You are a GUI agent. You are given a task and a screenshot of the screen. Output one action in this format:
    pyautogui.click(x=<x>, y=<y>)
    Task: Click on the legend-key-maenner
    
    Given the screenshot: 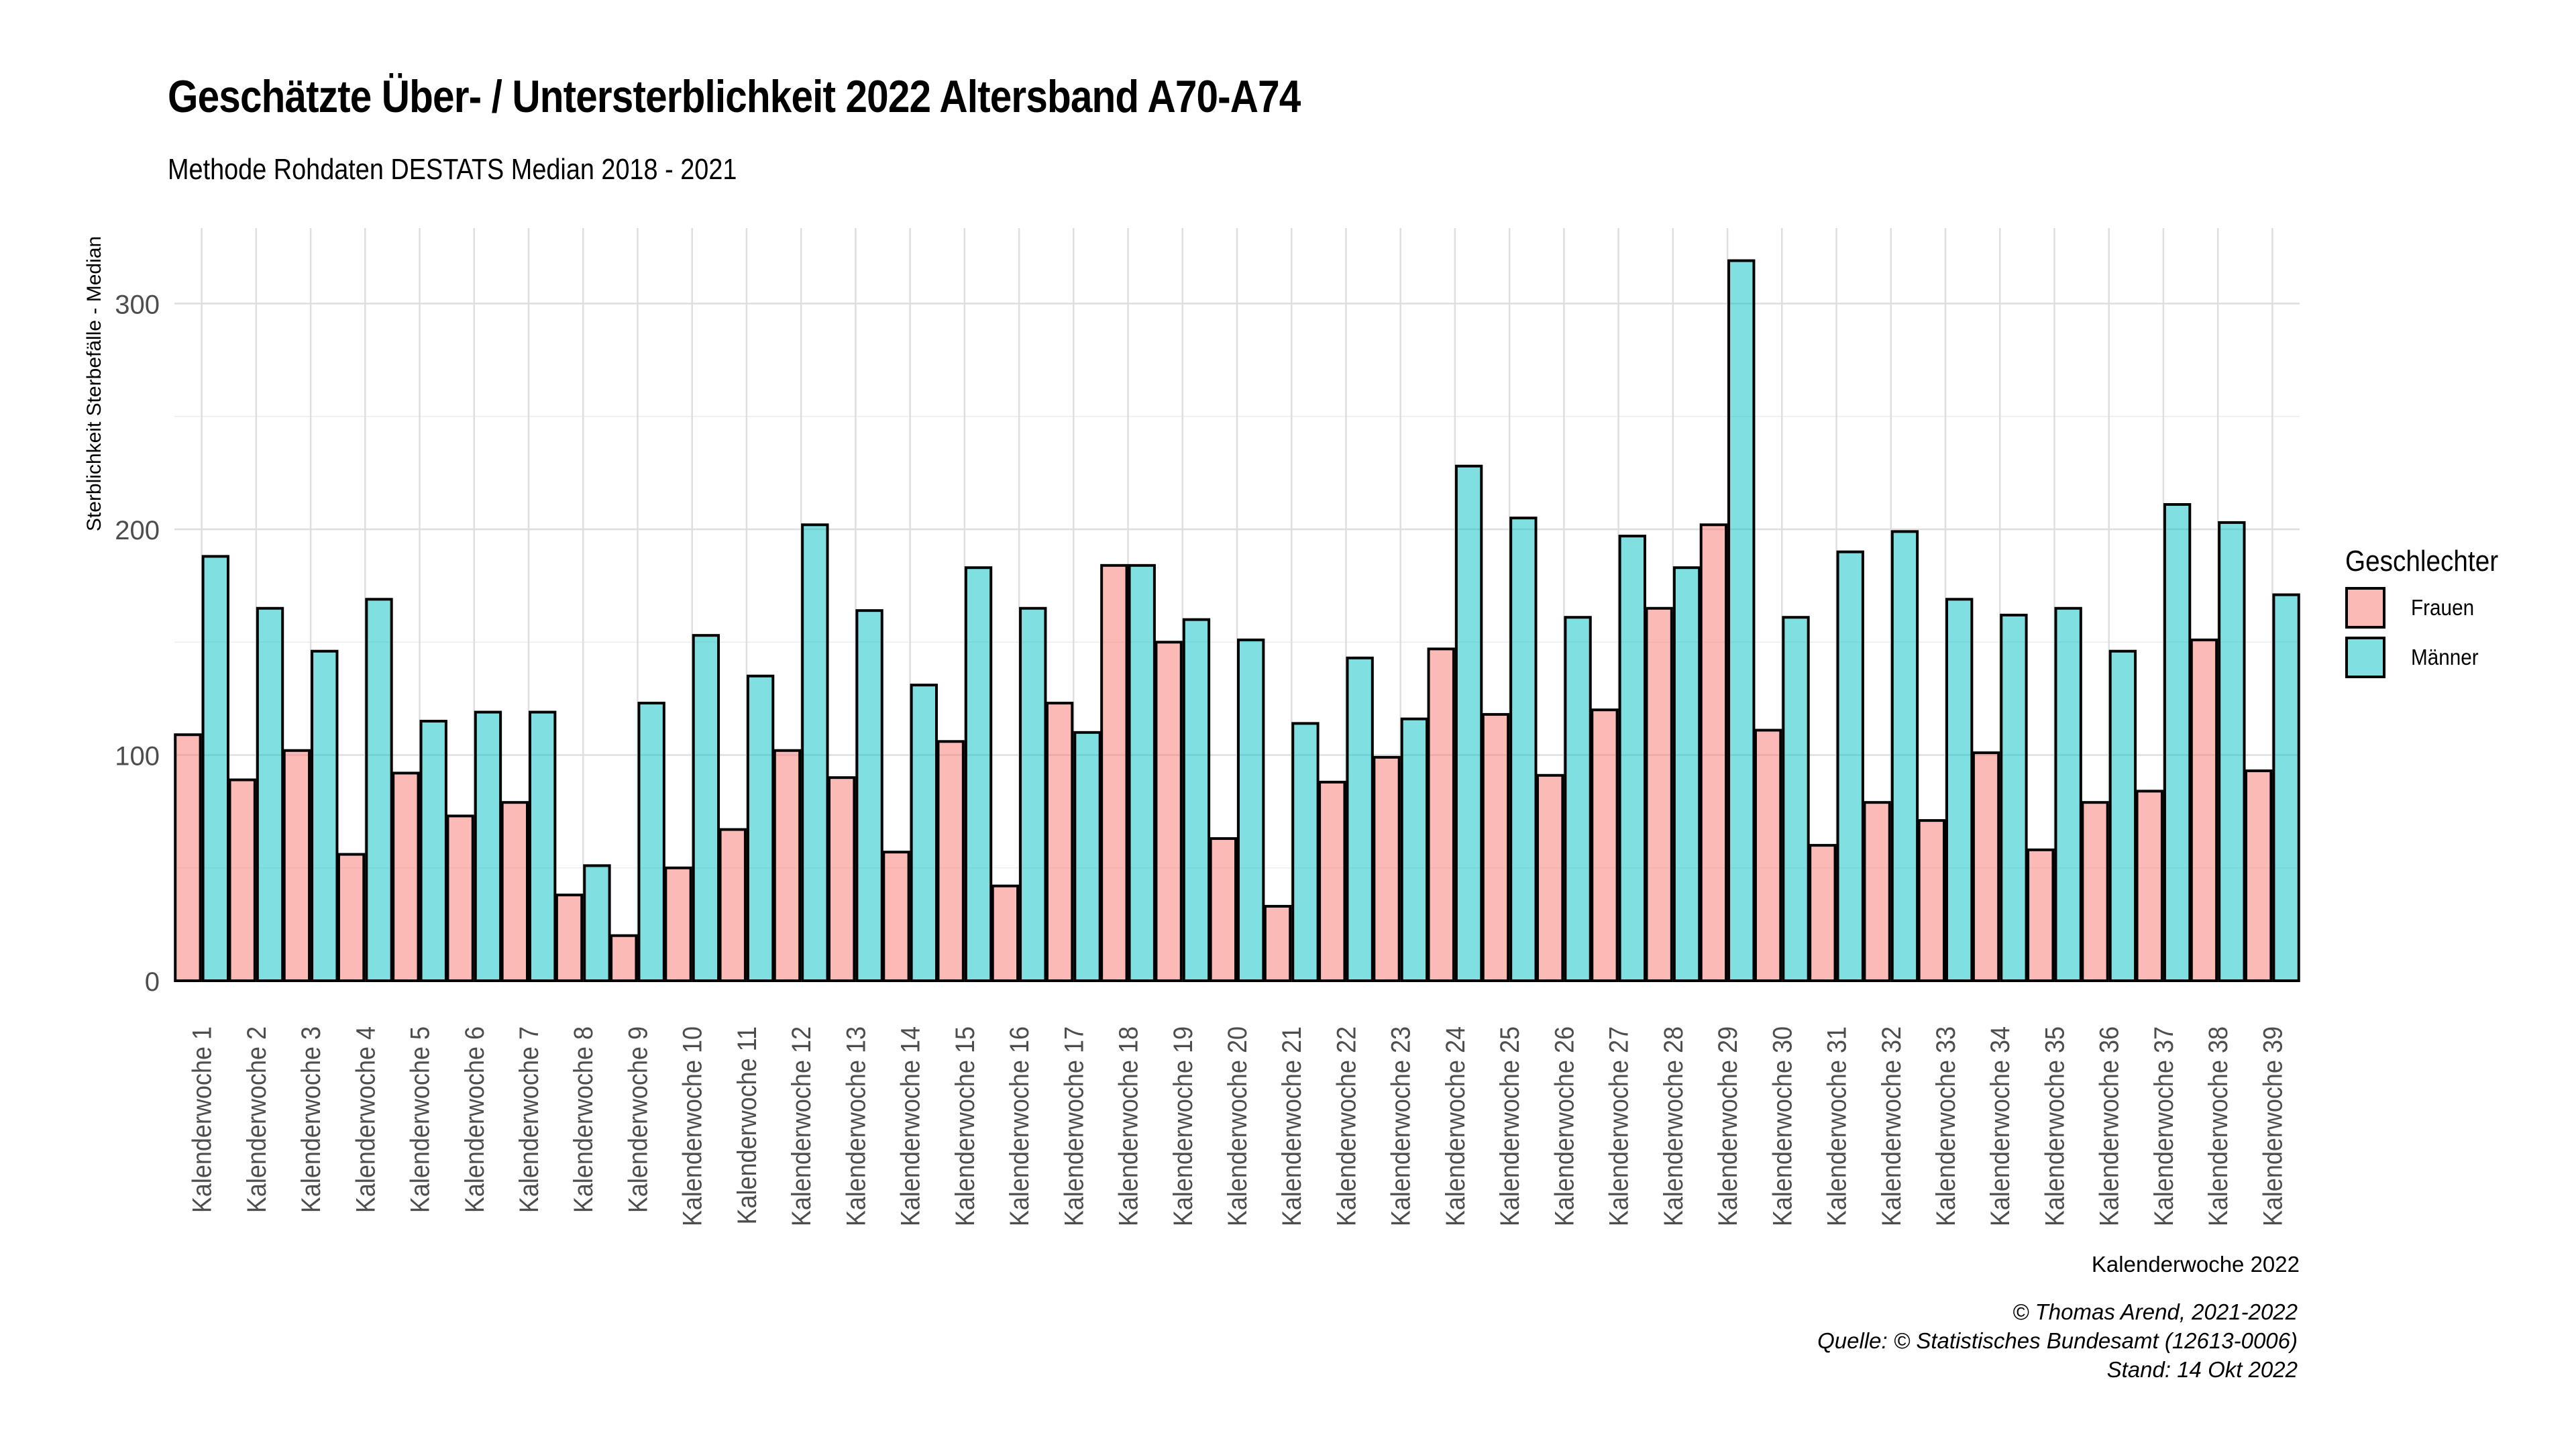 What is the action you would take?
    pyautogui.click(x=2365, y=657)
    